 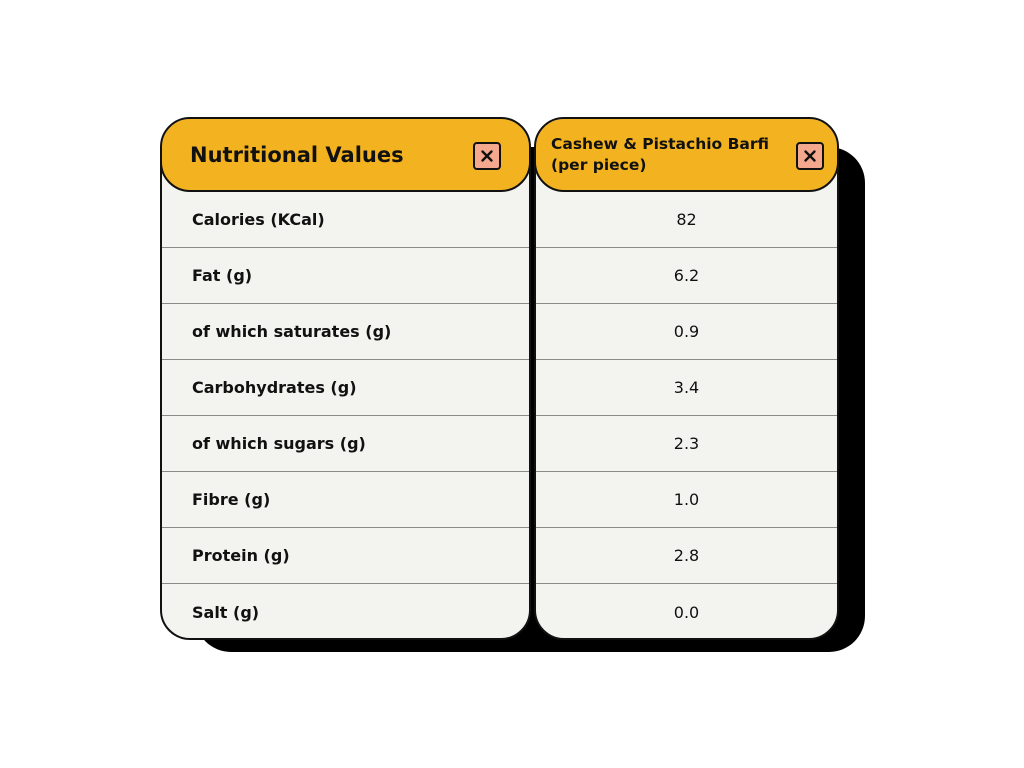 I want to click on nutrient-label-calories: Calories (KCal), so click(x=345, y=220).